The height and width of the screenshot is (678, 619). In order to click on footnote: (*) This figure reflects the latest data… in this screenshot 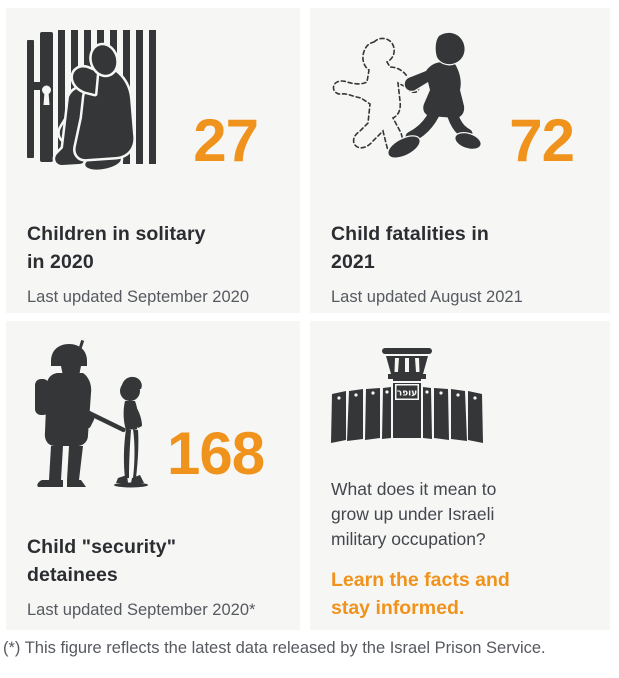, I will do `click(274, 648)`.